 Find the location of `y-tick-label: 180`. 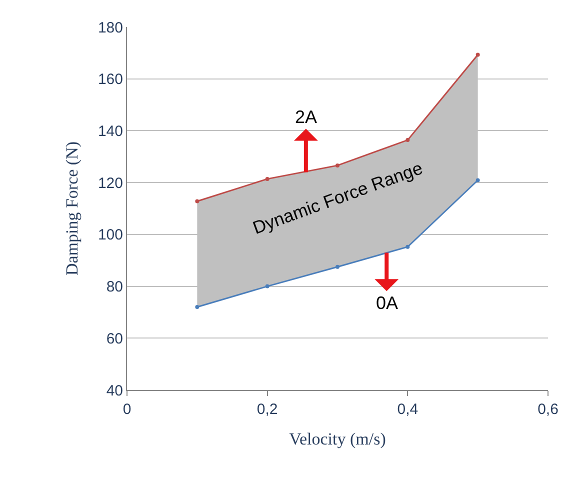

y-tick-label: 180 is located at coordinates (110, 27).